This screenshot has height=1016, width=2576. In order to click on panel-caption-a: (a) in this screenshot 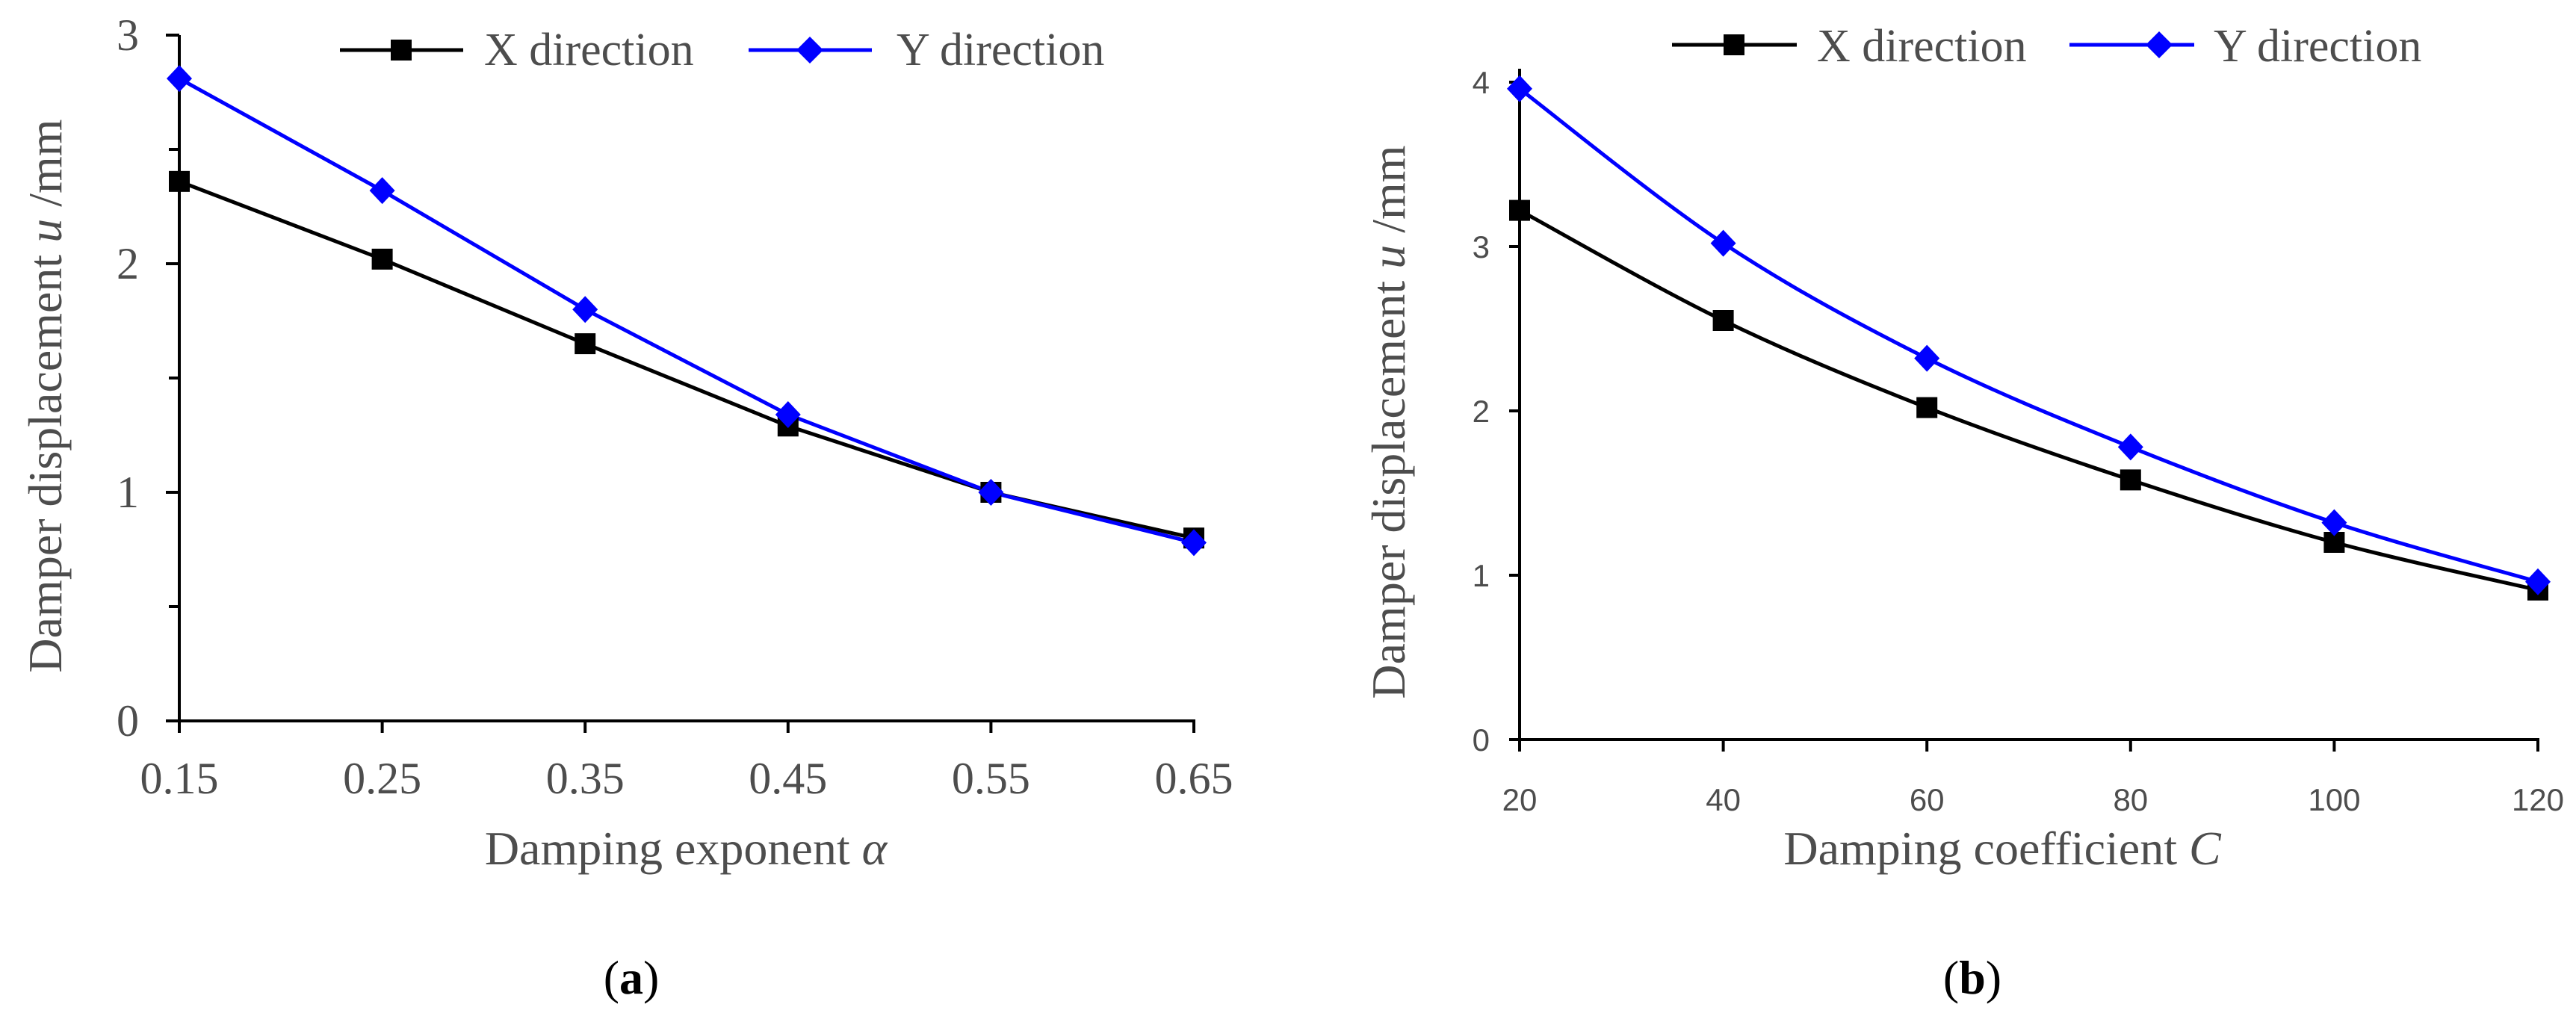, I will do `click(632, 978)`.